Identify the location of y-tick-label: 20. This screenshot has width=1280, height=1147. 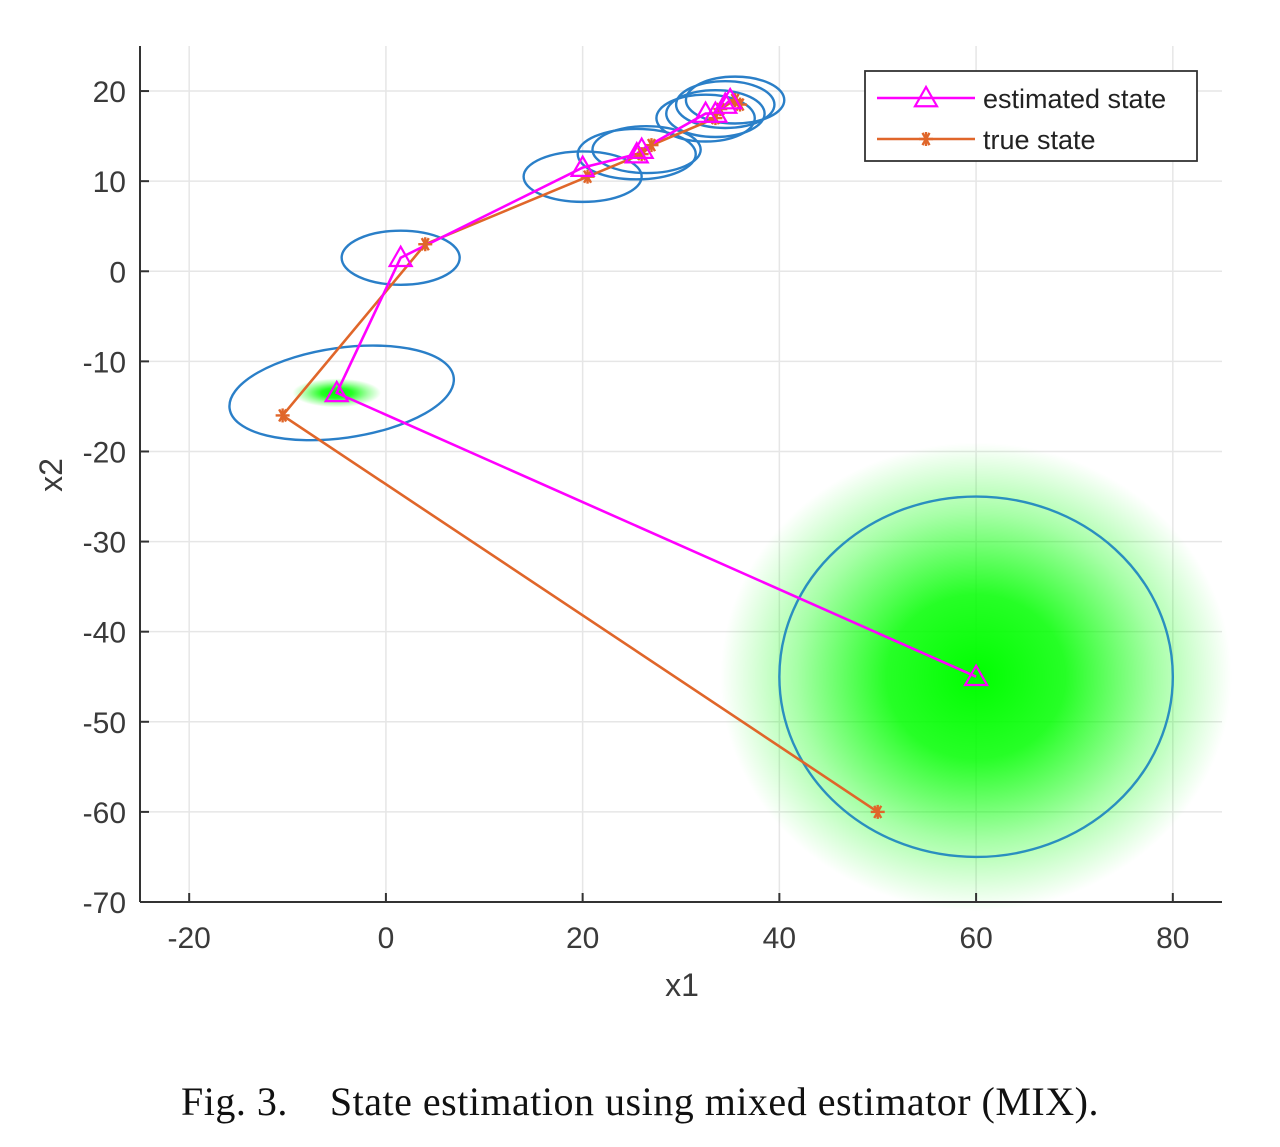
(109, 92).